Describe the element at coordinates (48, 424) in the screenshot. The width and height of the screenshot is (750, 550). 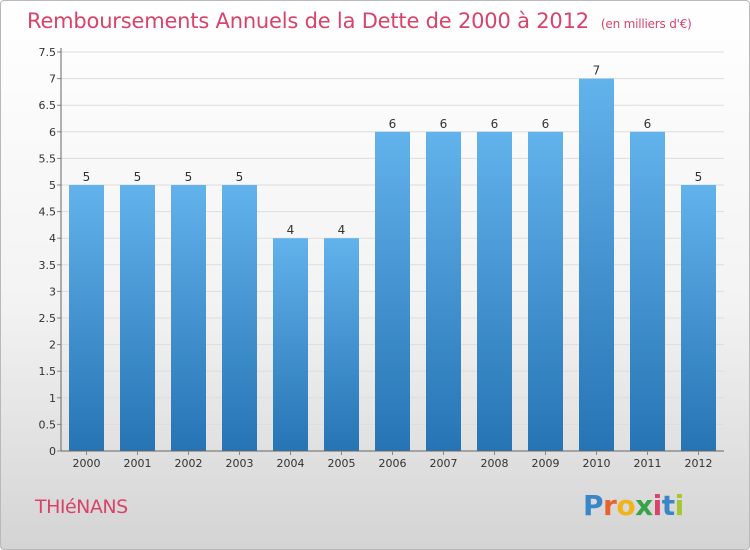
I see `y-tick-label: 0.5` at that location.